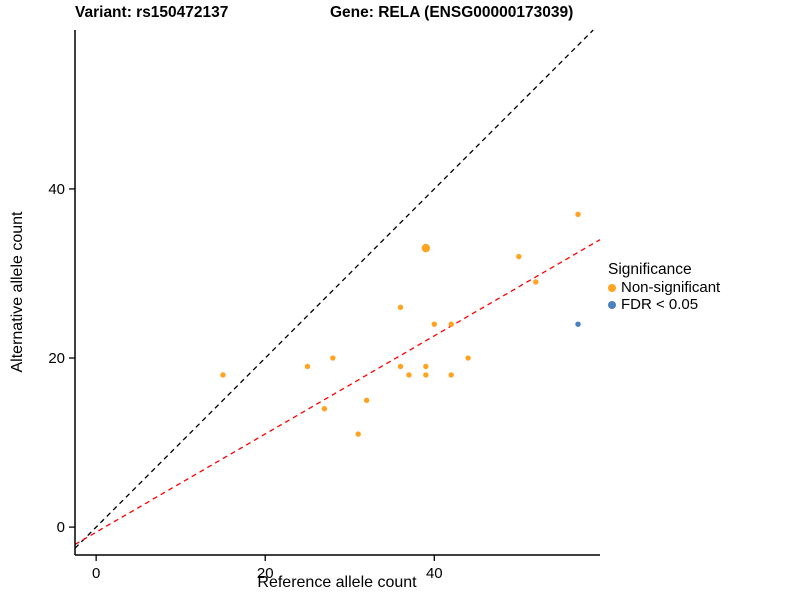  Describe the element at coordinates (17, 292) in the screenshot. I see `y-axis-label: Alternative allele count` at that location.